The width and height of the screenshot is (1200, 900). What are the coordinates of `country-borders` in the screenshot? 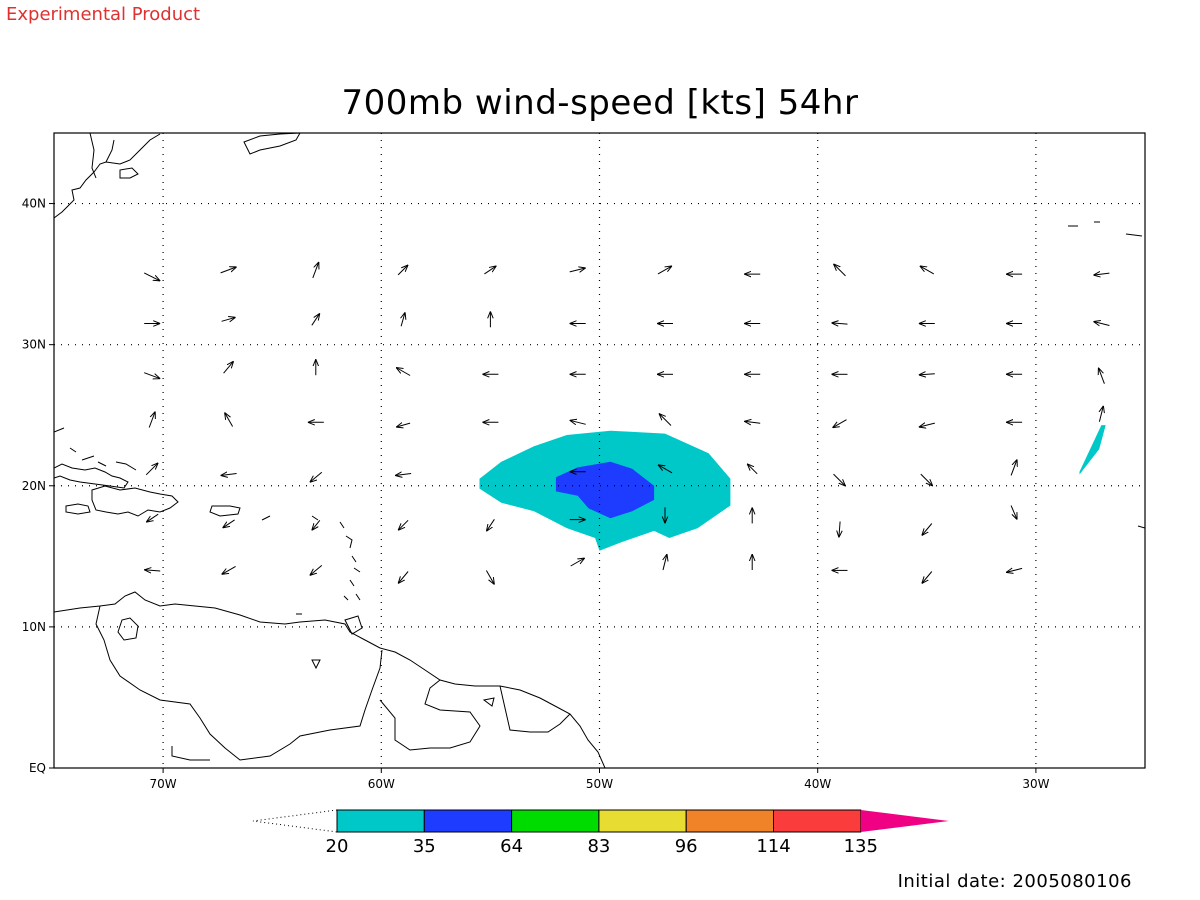 It's located at (333, 683).